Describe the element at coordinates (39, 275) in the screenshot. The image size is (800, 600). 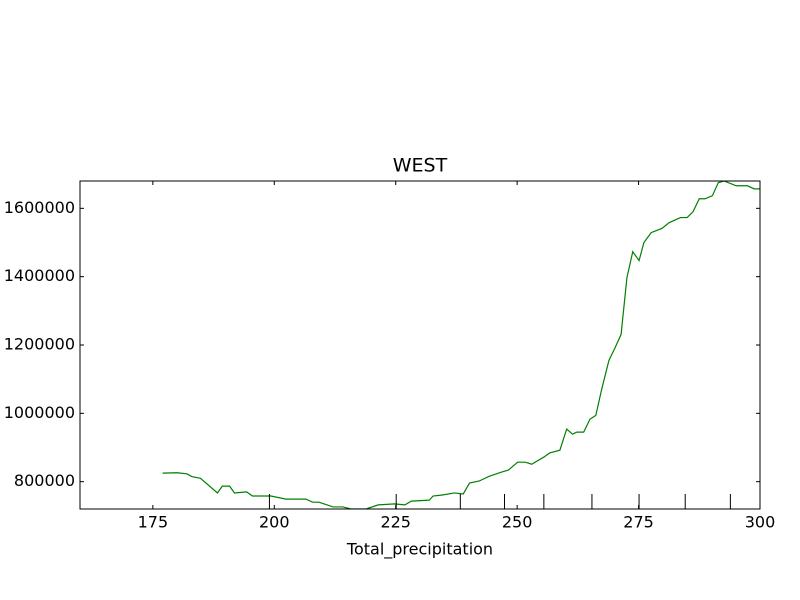
I see `y-tick-label: 1400000` at that location.